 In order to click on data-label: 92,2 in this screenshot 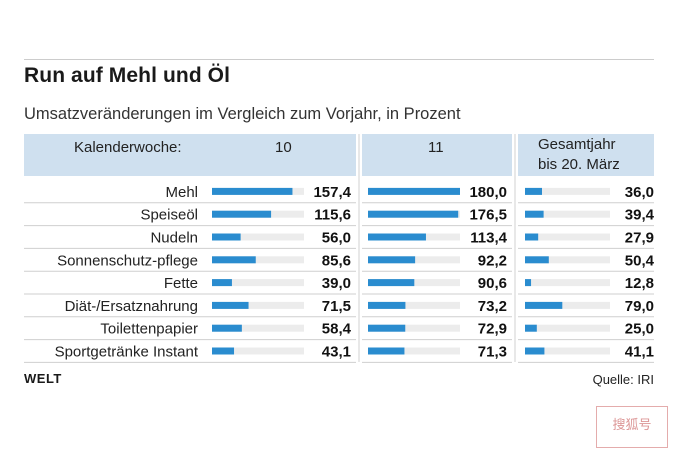, I will do `click(492, 260)`.